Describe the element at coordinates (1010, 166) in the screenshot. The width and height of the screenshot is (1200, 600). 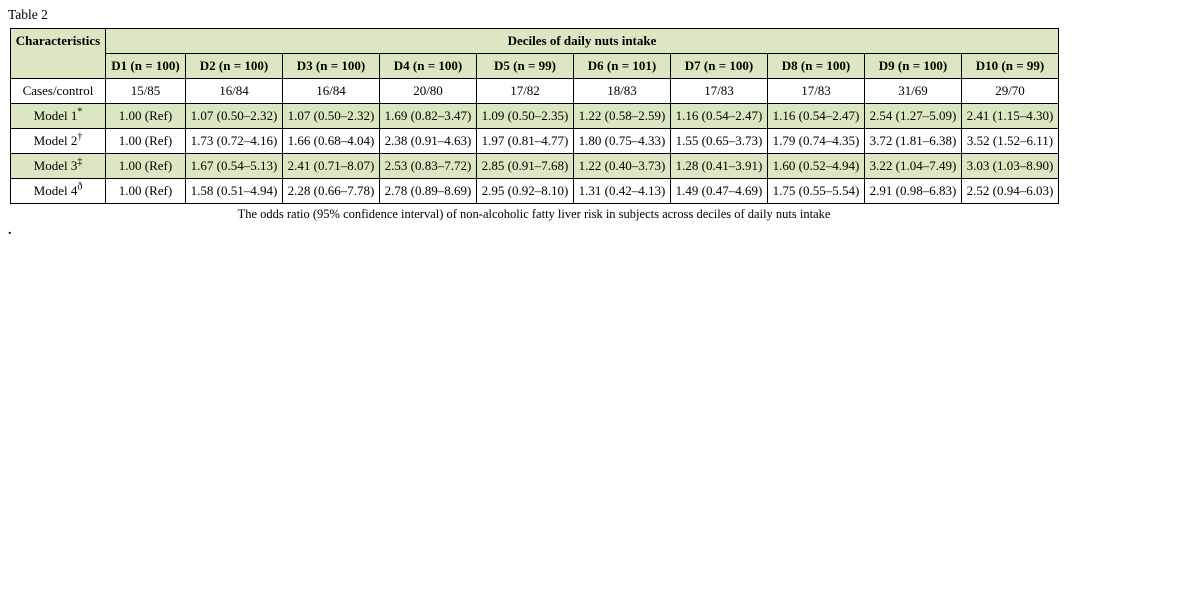
I see `value-cell: 3.03 (1.03–8.90)` at that location.